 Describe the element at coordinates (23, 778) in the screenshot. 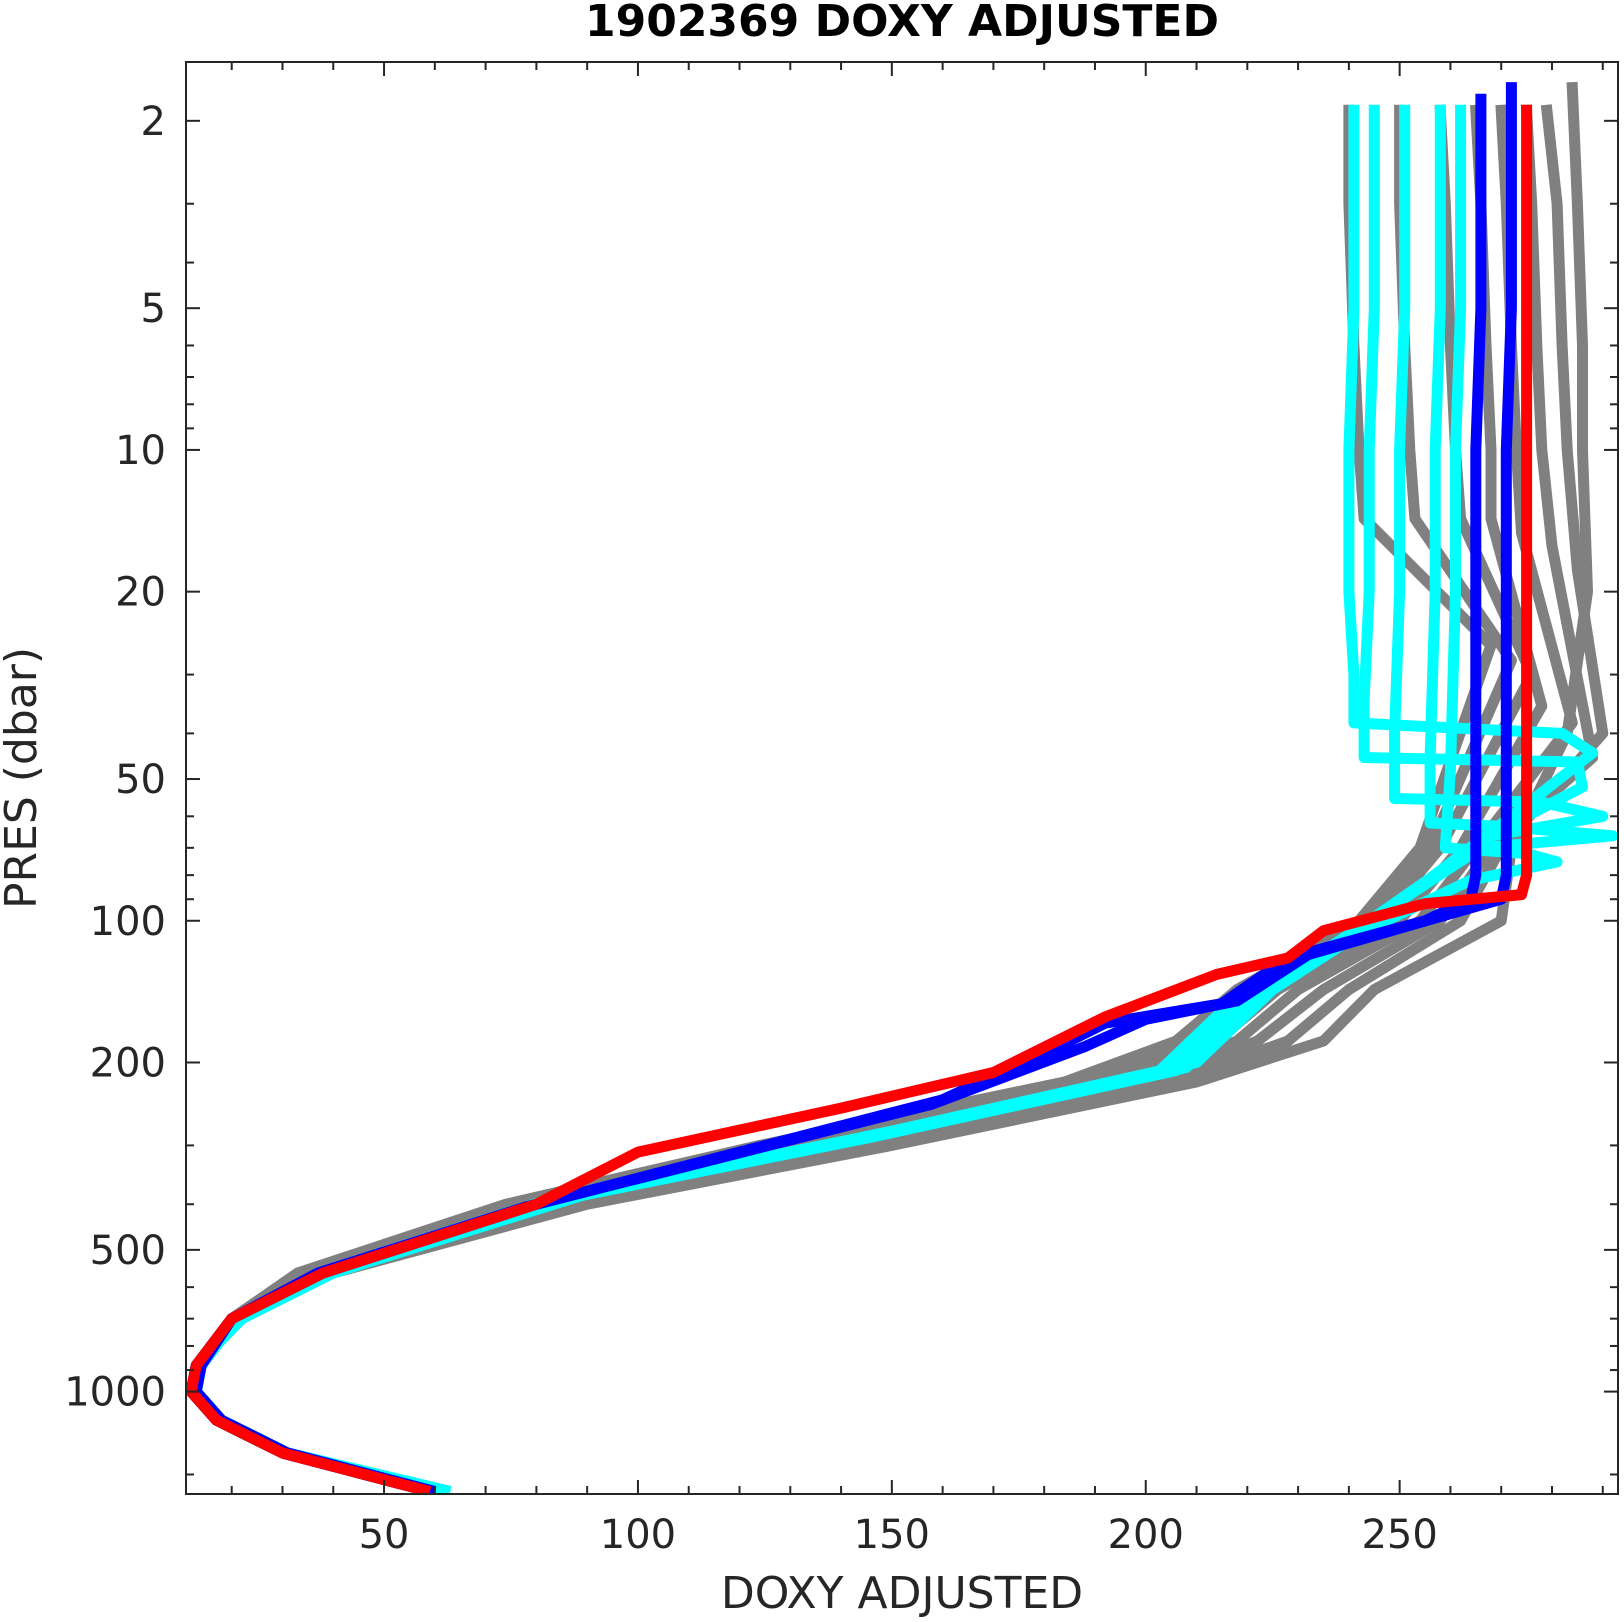

I see `y-axis-label: PRES (dbar)` at that location.